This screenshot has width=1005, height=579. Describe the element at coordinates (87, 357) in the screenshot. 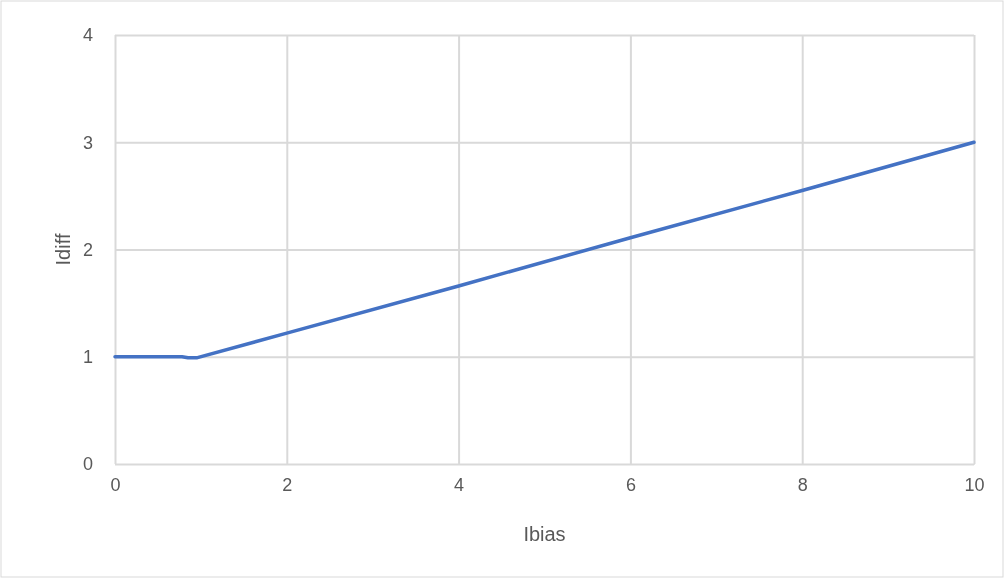

I see `y-tick-label: 1` at that location.